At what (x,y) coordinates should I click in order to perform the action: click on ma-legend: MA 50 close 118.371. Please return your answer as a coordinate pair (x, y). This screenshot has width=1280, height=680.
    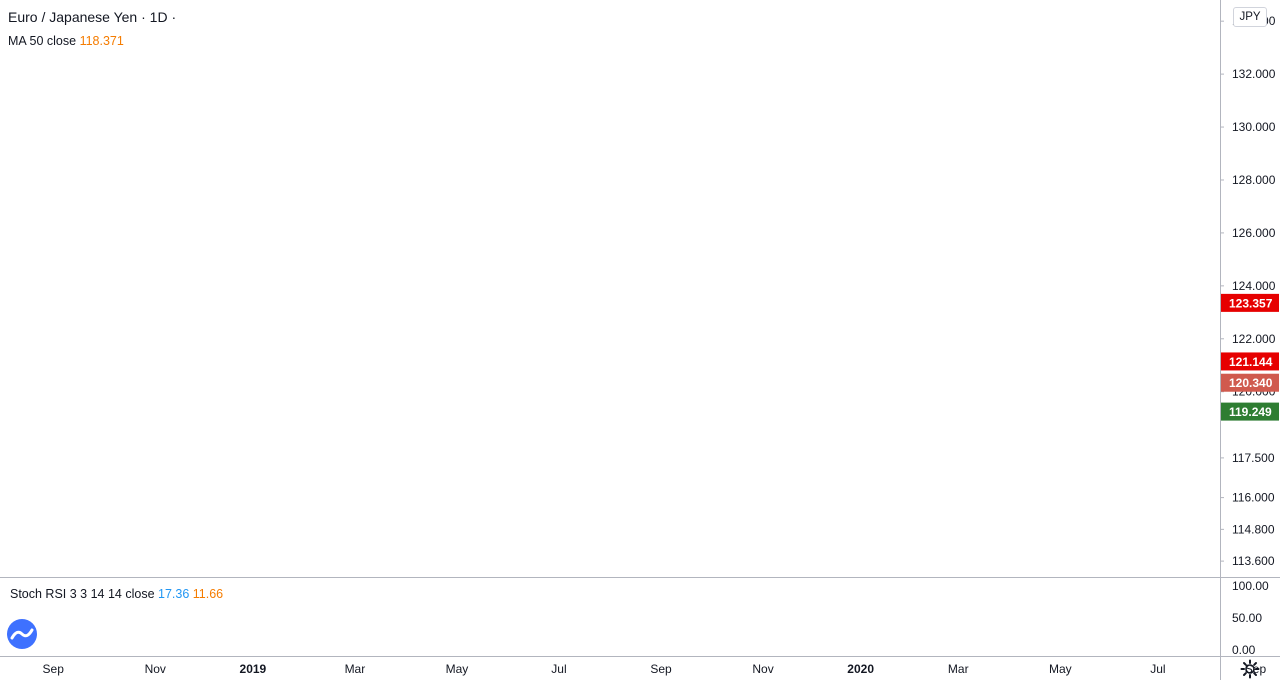
    Looking at the image, I should click on (66, 41).